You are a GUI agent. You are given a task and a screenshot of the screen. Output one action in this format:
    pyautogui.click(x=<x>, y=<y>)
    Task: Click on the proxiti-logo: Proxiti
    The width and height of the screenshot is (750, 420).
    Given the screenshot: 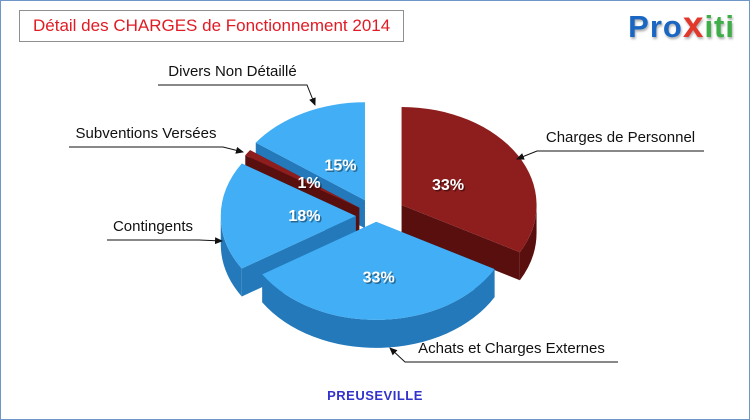 What is the action you would take?
    pyautogui.click(x=681, y=26)
    